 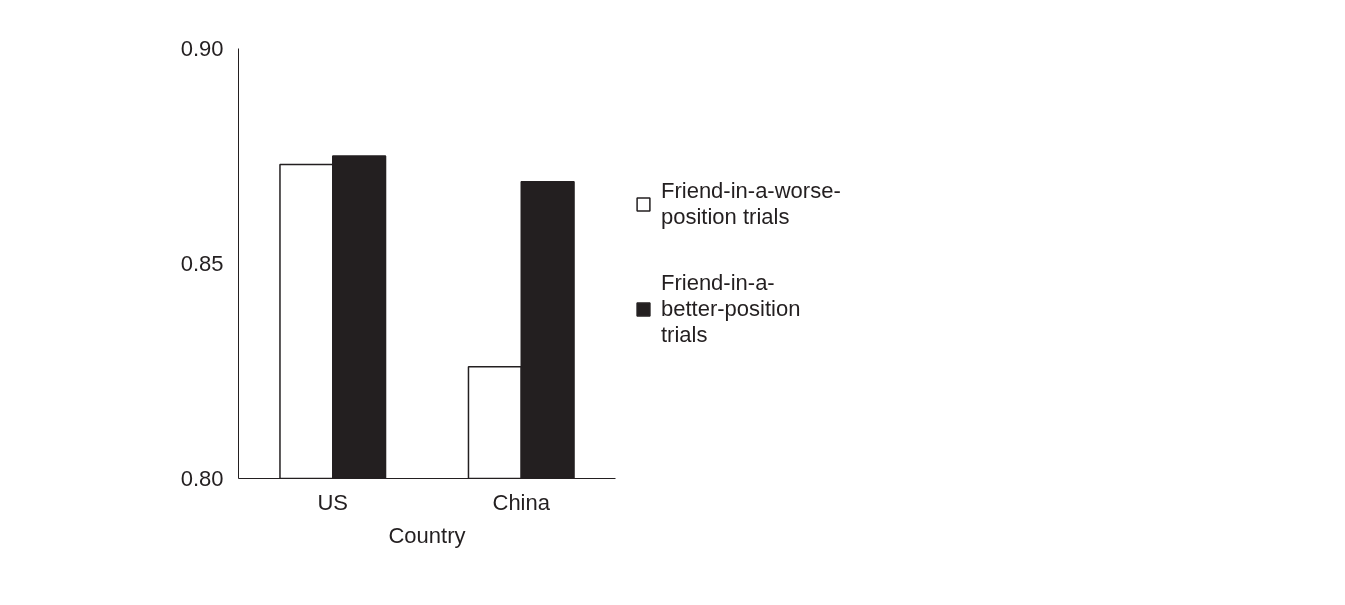 What do you see at coordinates (427, 535) in the screenshot?
I see `x-axis-title: Country` at bounding box center [427, 535].